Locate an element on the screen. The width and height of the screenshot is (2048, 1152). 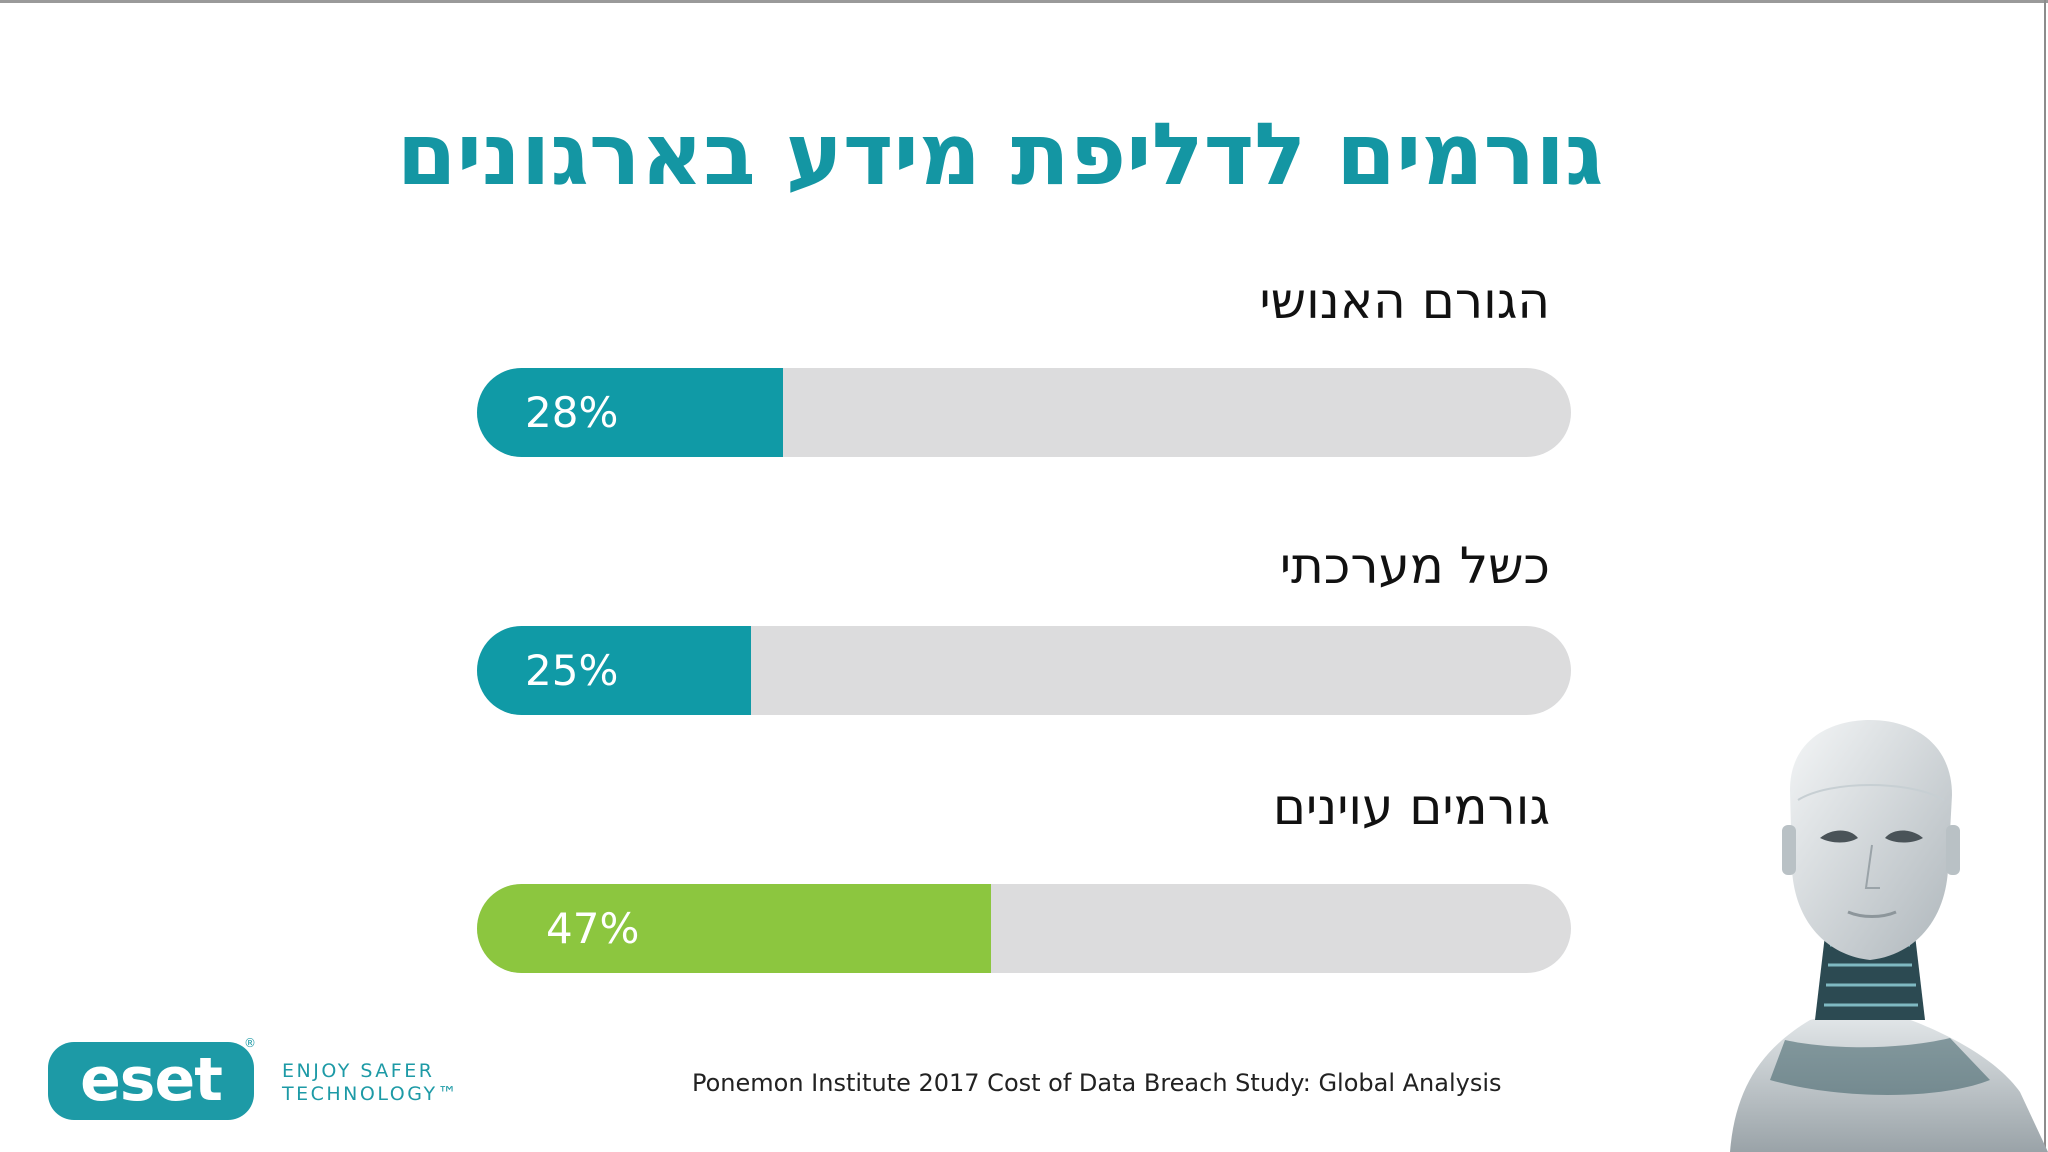
bar-track-human-factor: 28% is located at coordinates (1024, 412).